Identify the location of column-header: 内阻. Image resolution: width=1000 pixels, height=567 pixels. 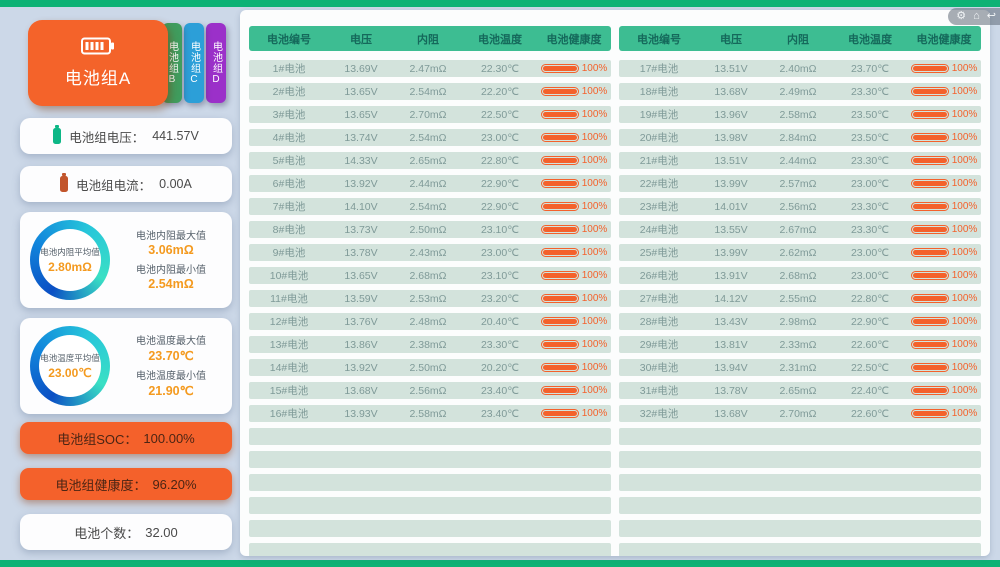
(798, 39).